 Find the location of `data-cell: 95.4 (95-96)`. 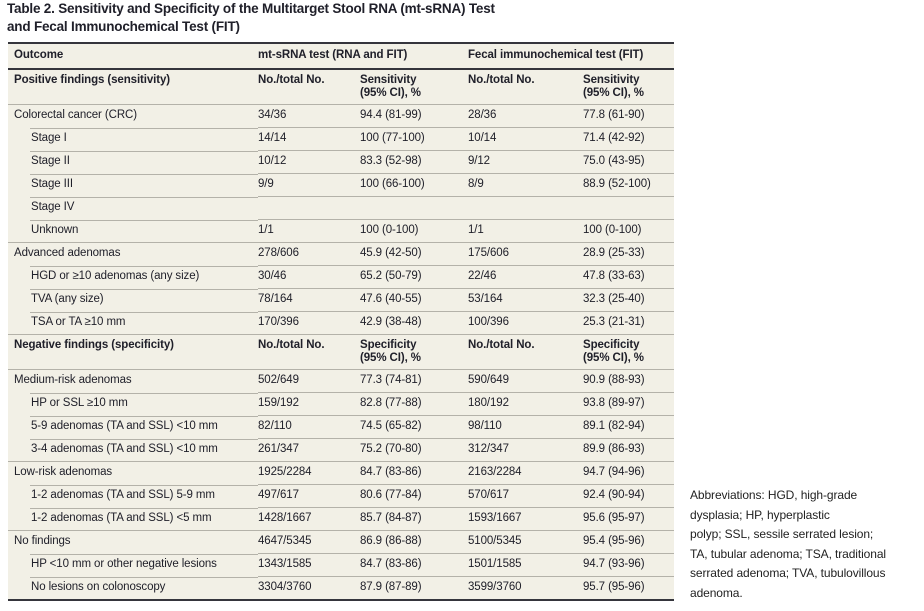

data-cell: 95.4 (95-96) is located at coordinates (629, 542).